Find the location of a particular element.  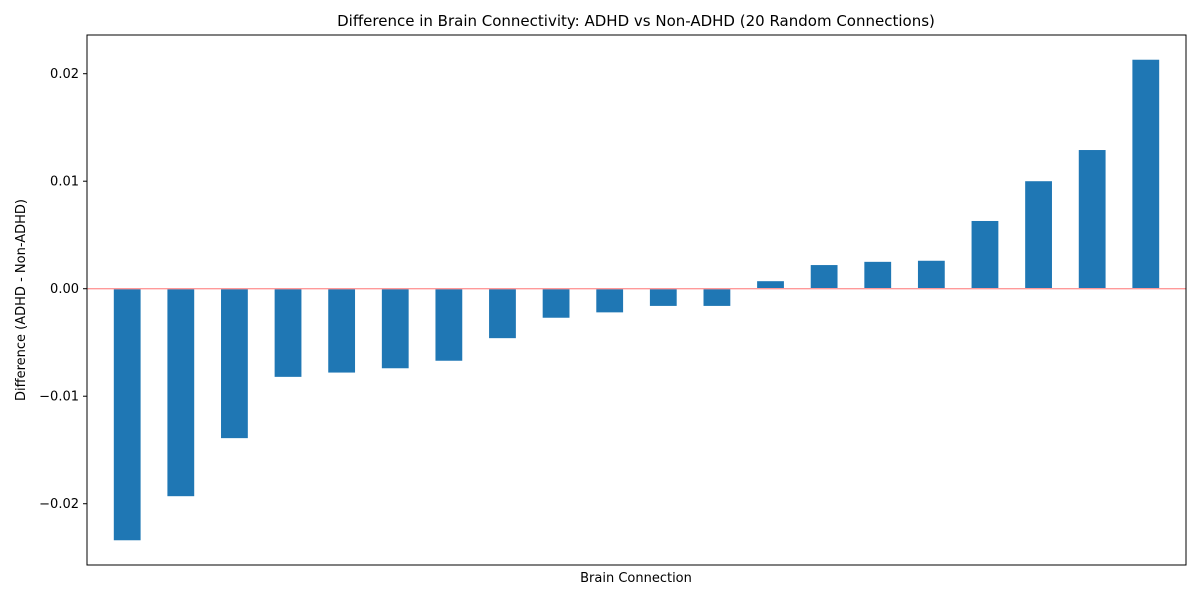

x-axis-label: Brain Connection is located at coordinates (636, 578).